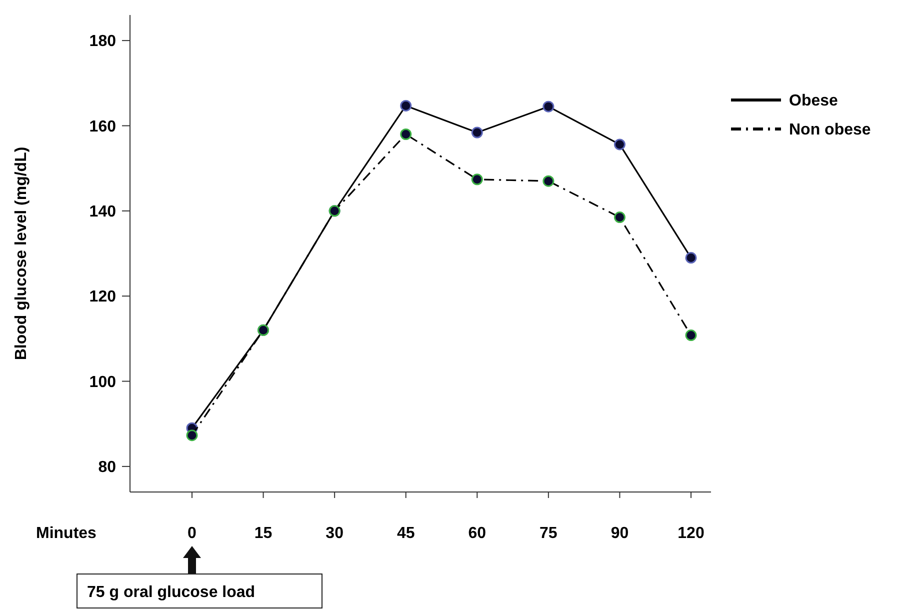  I want to click on x-axis-title: Minutes, so click(66, 533).